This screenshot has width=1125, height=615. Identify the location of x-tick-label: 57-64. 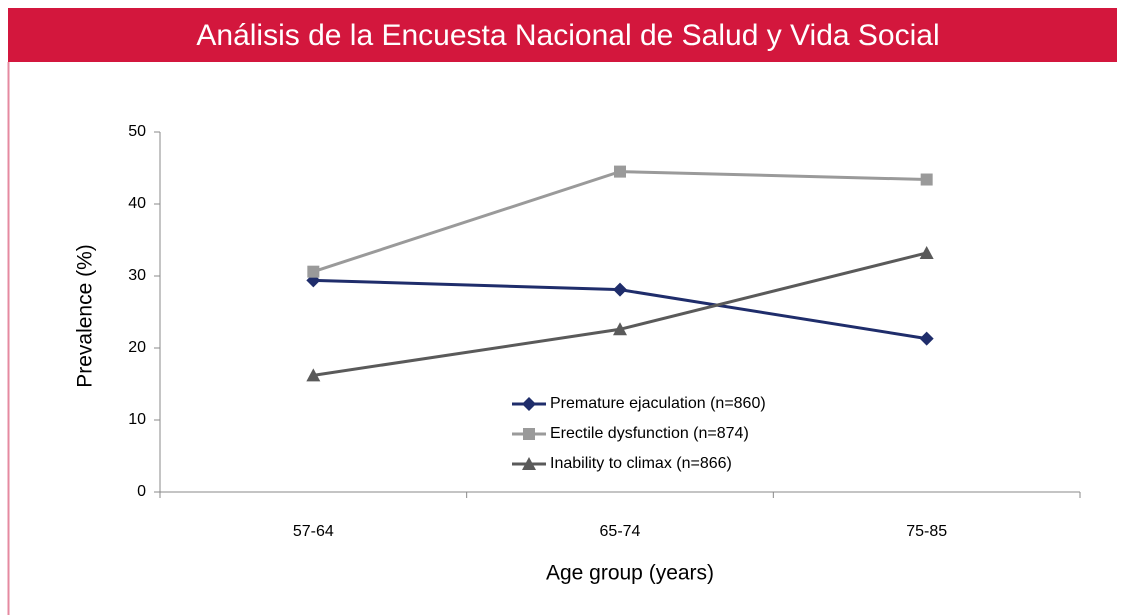
(313, 531).